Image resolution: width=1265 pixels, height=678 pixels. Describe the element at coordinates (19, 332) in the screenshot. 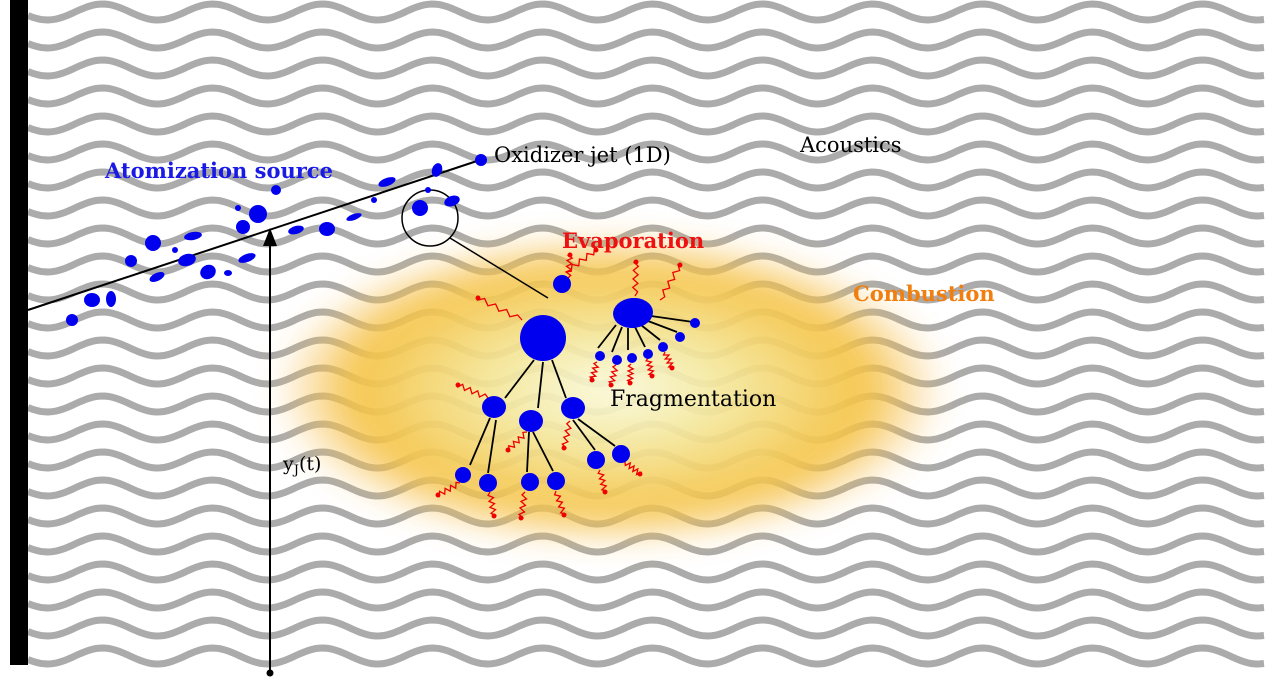

I see `wall` at that location.